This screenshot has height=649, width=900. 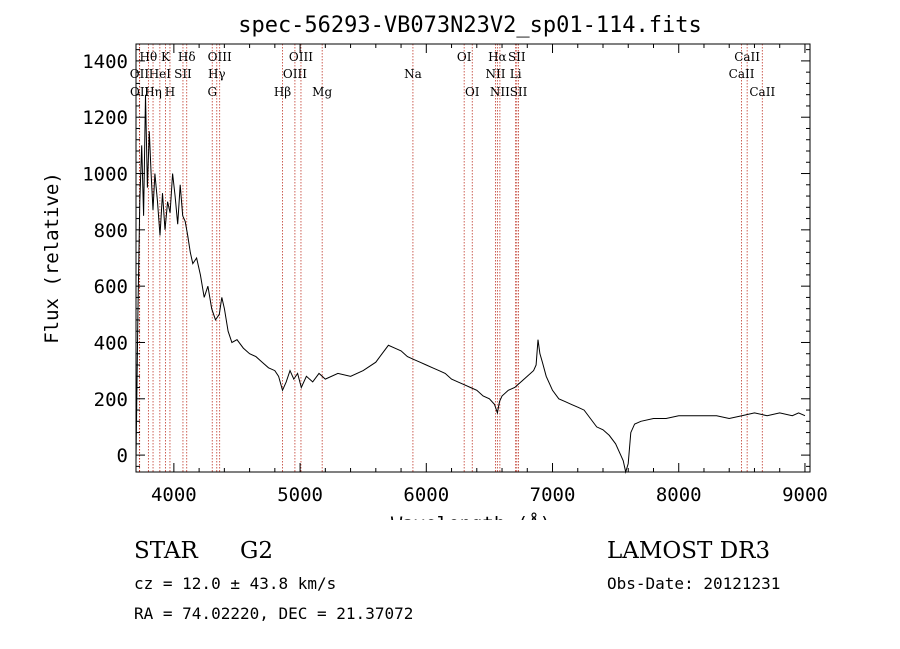 I want to click on x-tick-label-4: 8000, so click(x=679, y=495).